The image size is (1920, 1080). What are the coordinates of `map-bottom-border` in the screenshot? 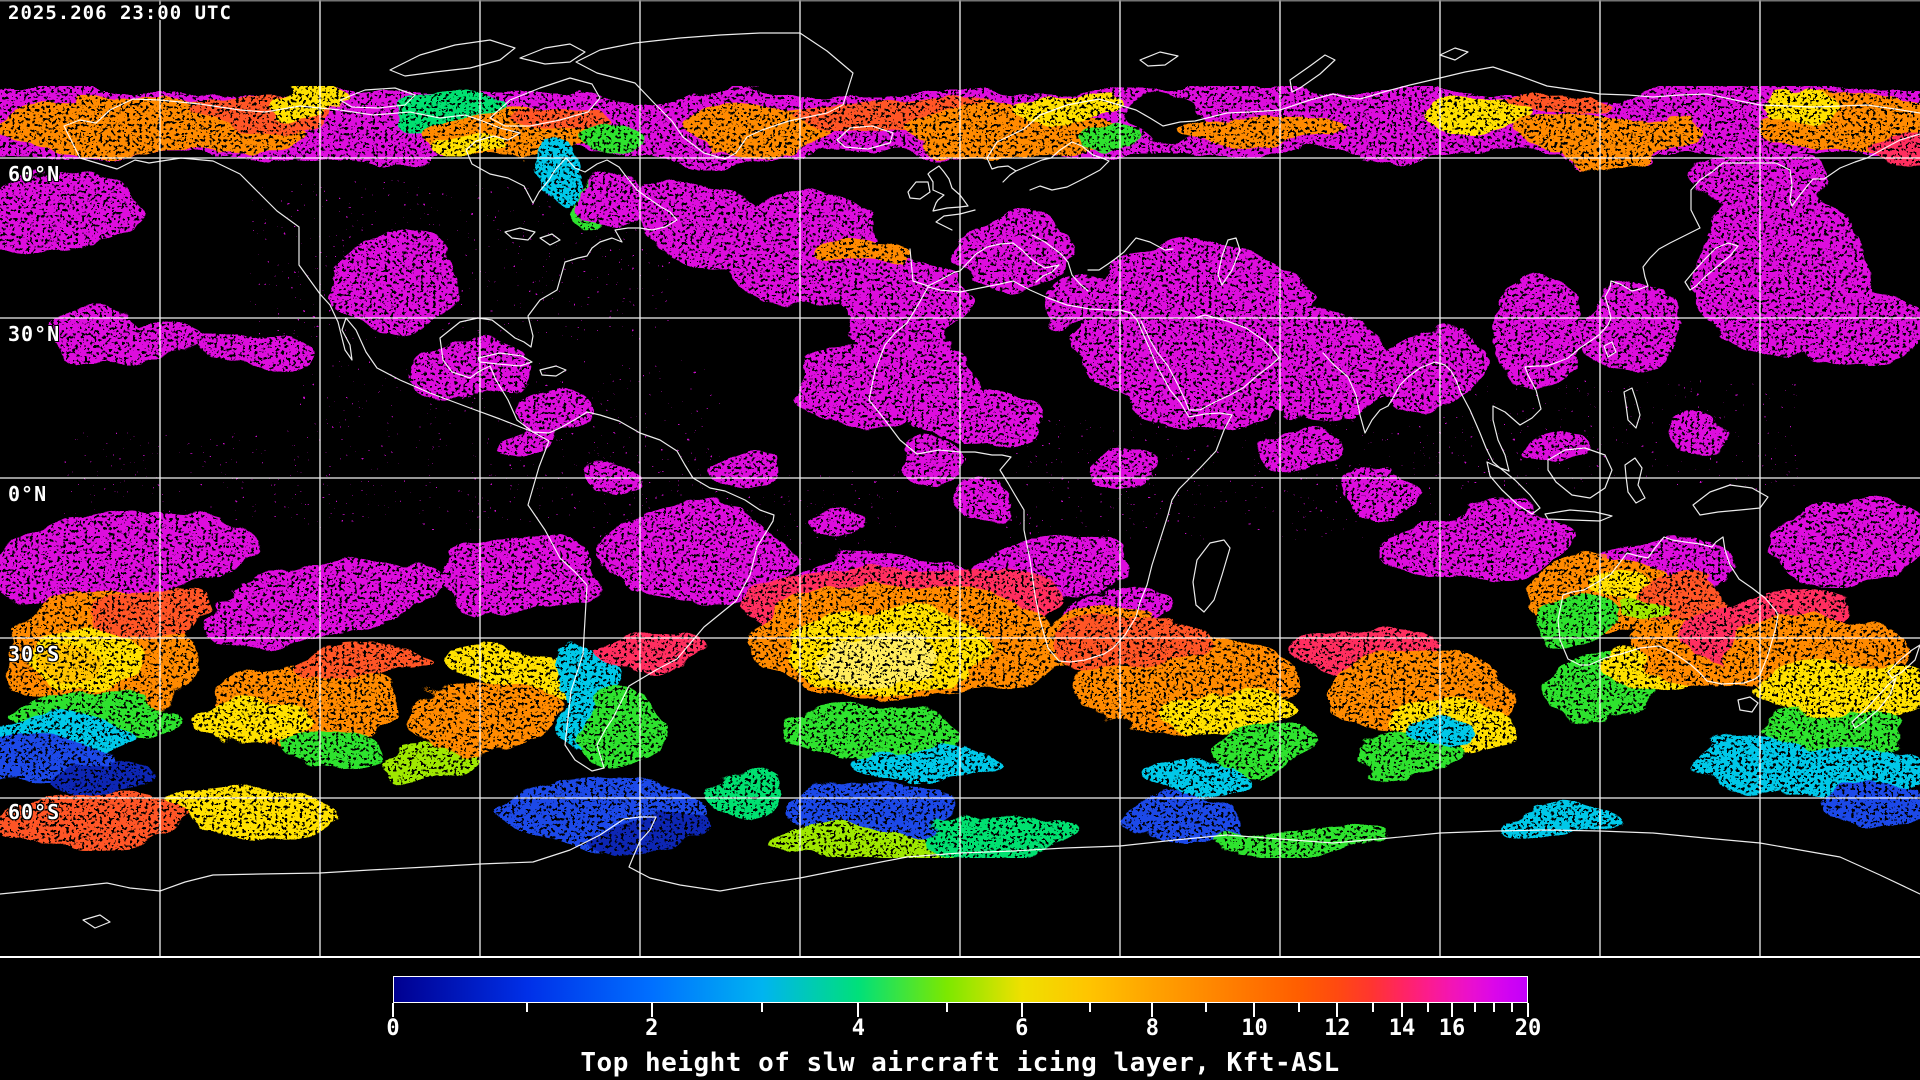 It's located at (960, 957).